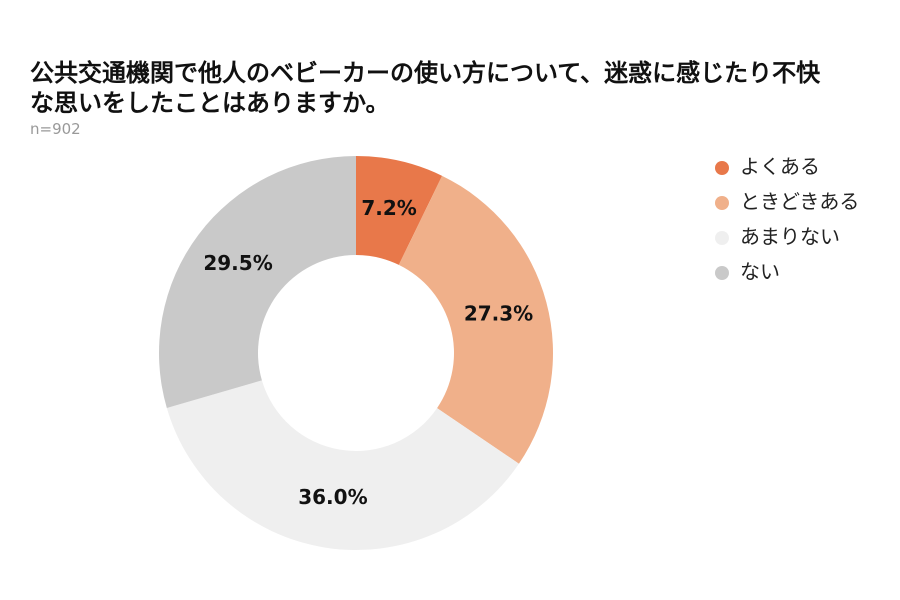 This screenshot has width=900, height=600. Describe the element at coordinates (498, 313) in the screenshot. I see `value-label: 27.3%` at that location.